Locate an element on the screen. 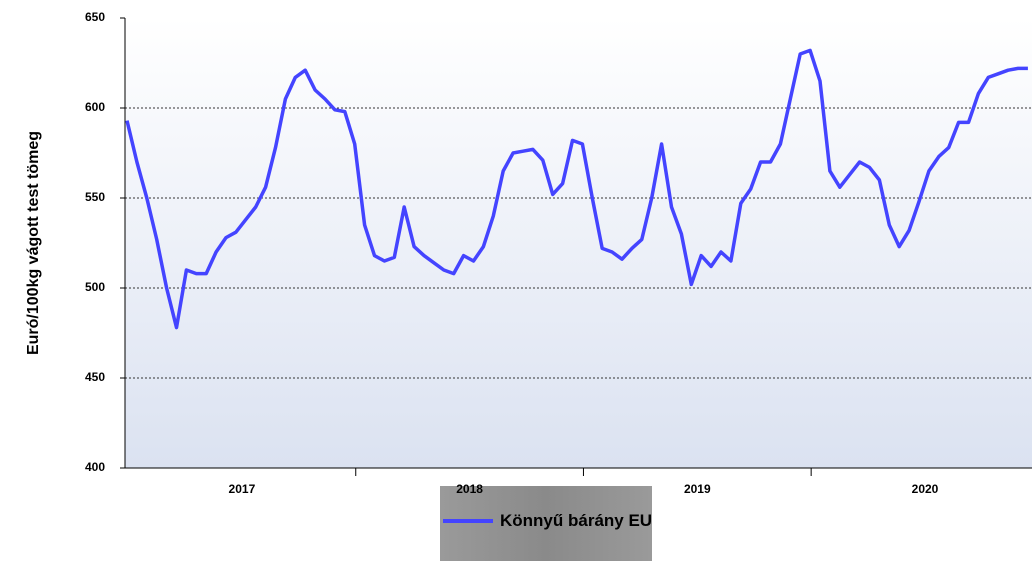 This screenshot has height=561, width=1032. legend-label: Könnyű bárány EU is located at coordinates (576, 520).